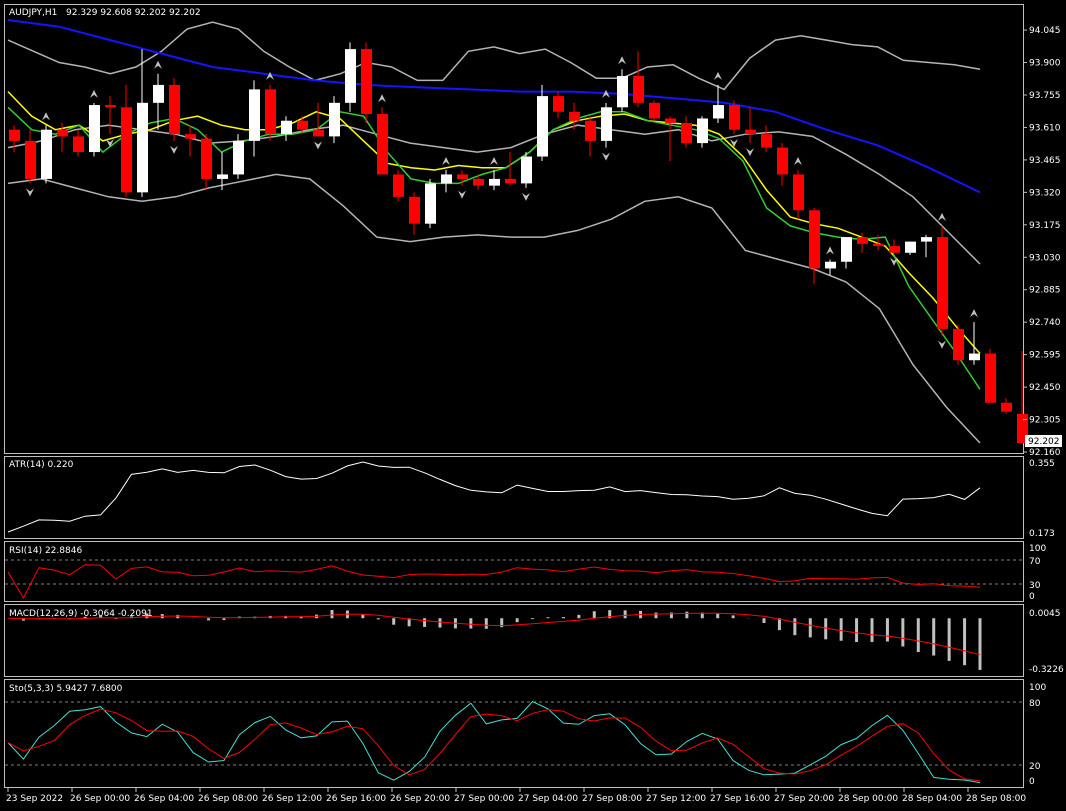  Describe the element at coordinates (514, 497) in the screenshot. I see `atr-pane-frame` at that location.